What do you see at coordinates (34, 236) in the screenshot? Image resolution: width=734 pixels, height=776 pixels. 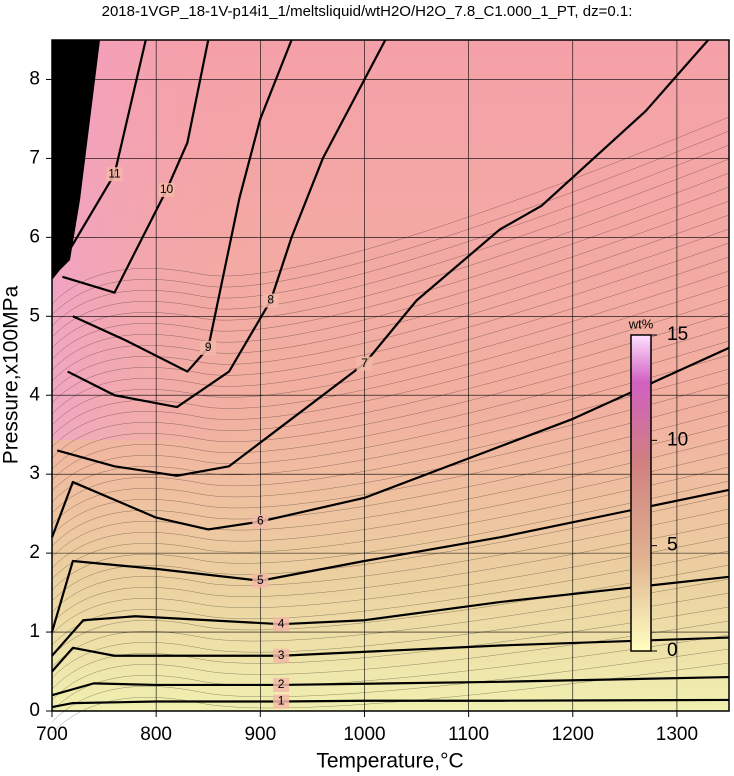 I see `y-tick-label: 6` at bounding box center [34, 236].